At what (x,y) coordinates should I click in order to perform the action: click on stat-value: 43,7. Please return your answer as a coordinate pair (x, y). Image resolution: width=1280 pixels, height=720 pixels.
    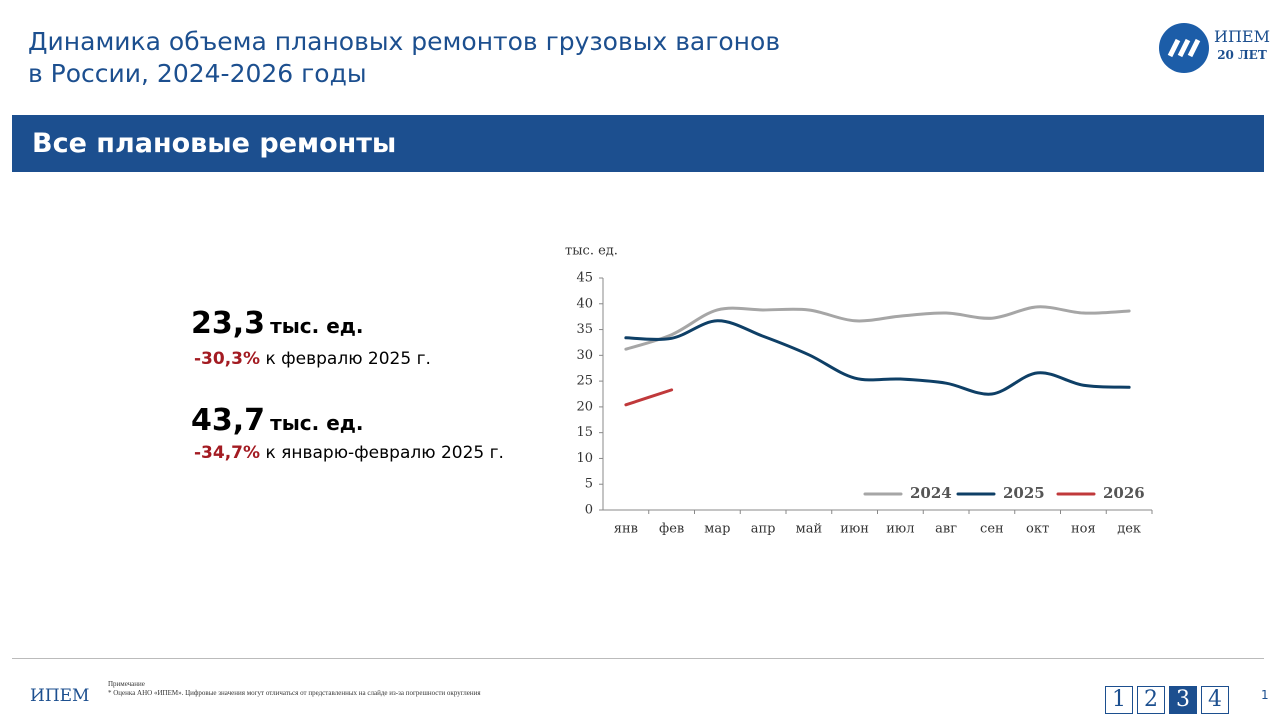
    Looking at the image, I should click on (228, 420).